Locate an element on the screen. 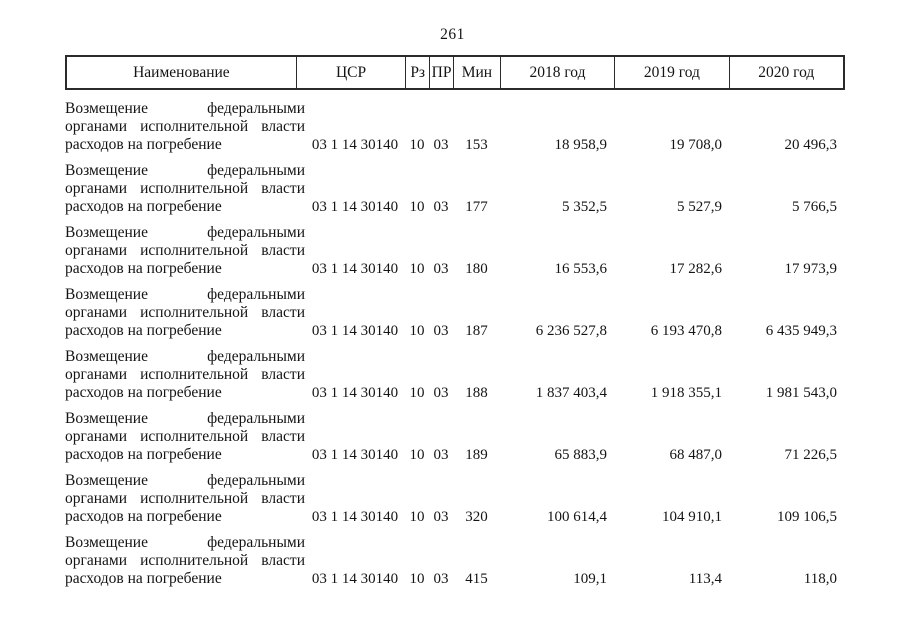 The image size is (905, 640). cell-2018: 6 236 527,8 is located at coordinates (571, 331).